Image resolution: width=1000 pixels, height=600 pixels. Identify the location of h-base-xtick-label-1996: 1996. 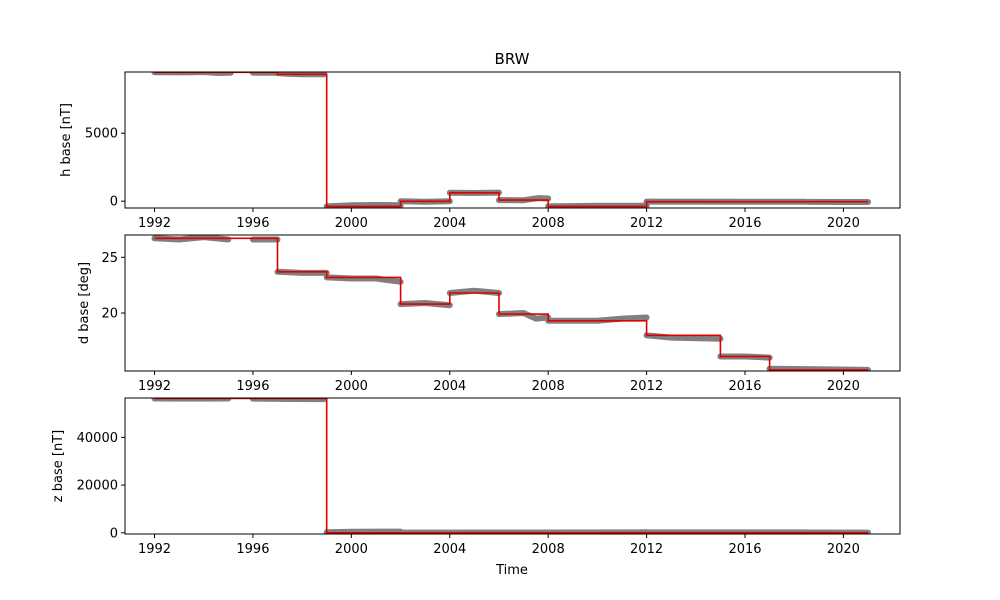
(252, 223).